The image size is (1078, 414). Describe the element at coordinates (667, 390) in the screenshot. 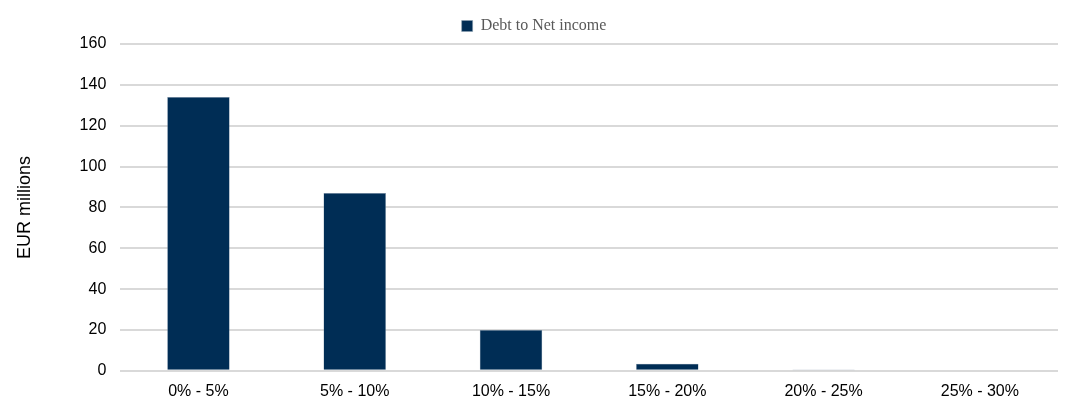

I see `x-tick-label: 15% - 20%` at that location.